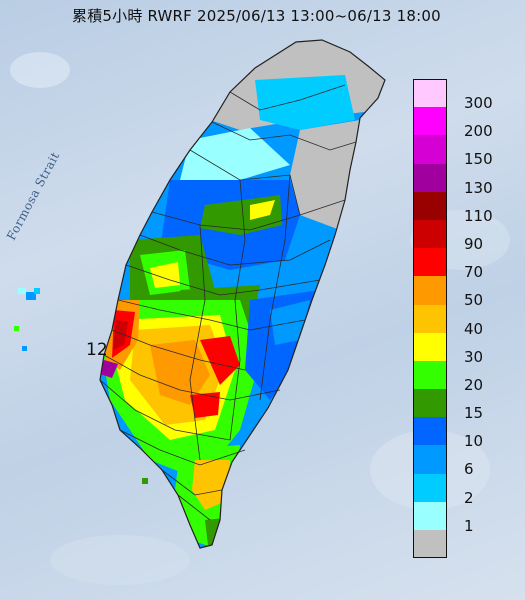  Describe the element at coordinates (474, 272) in the screenshot. I see `legend-label: 70` at that location.